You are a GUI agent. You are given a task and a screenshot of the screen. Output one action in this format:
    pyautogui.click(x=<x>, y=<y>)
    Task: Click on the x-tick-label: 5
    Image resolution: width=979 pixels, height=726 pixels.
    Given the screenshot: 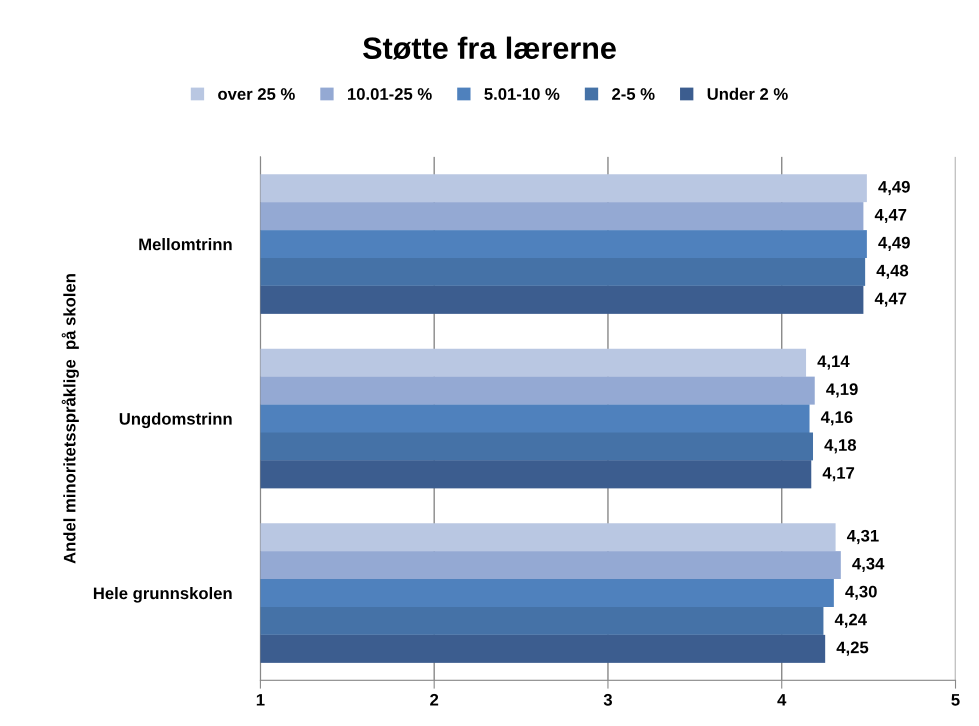 What is the action you would take?
    pyautogui.click(x=955, y=700)
    